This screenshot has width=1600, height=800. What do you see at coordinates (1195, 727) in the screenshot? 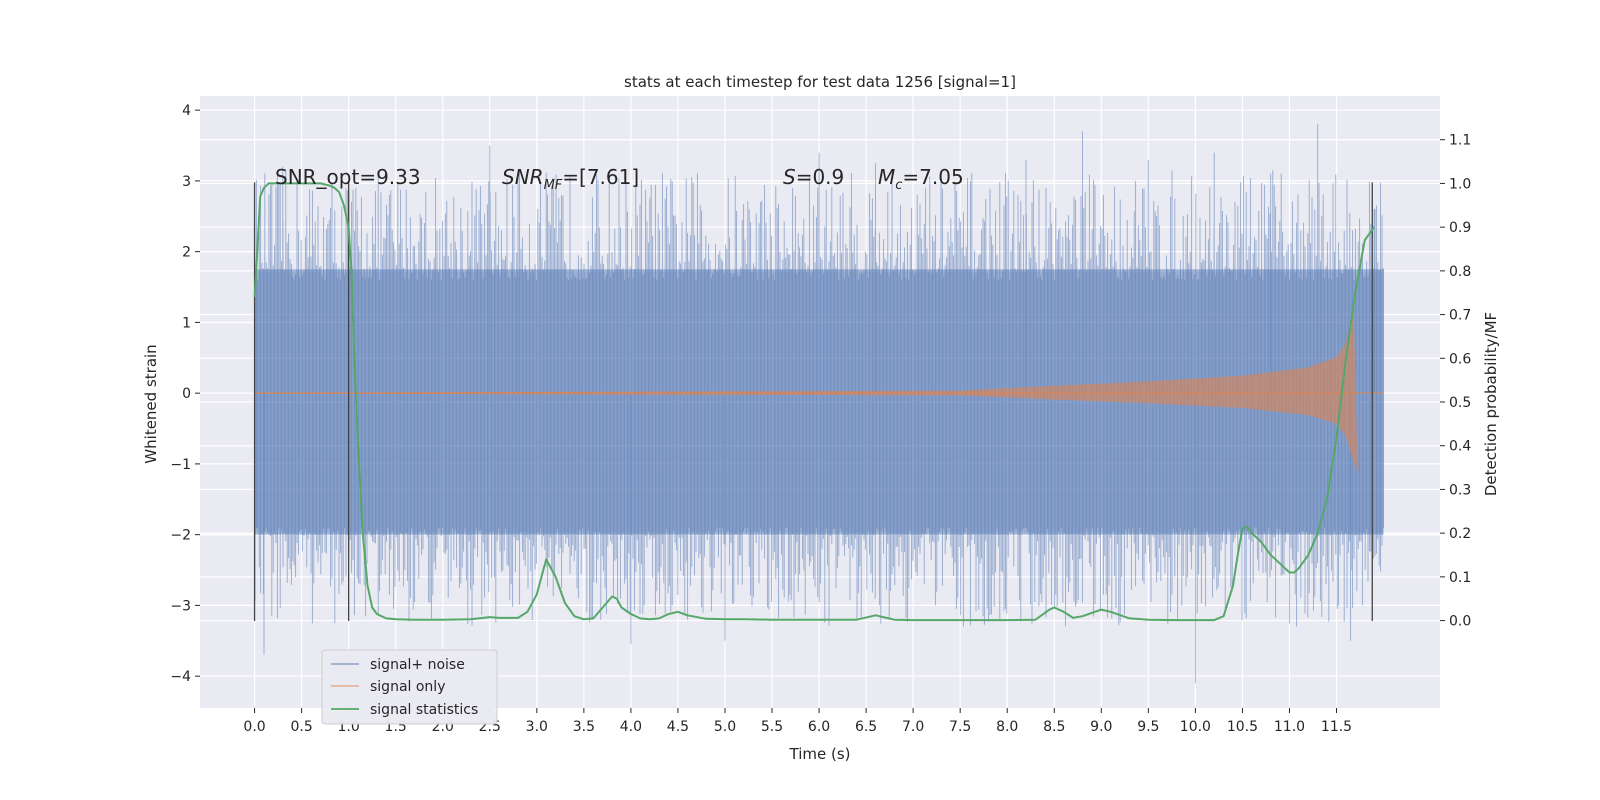
I see `x-tick-label: 10.0` at bounding box center [1195, 727].